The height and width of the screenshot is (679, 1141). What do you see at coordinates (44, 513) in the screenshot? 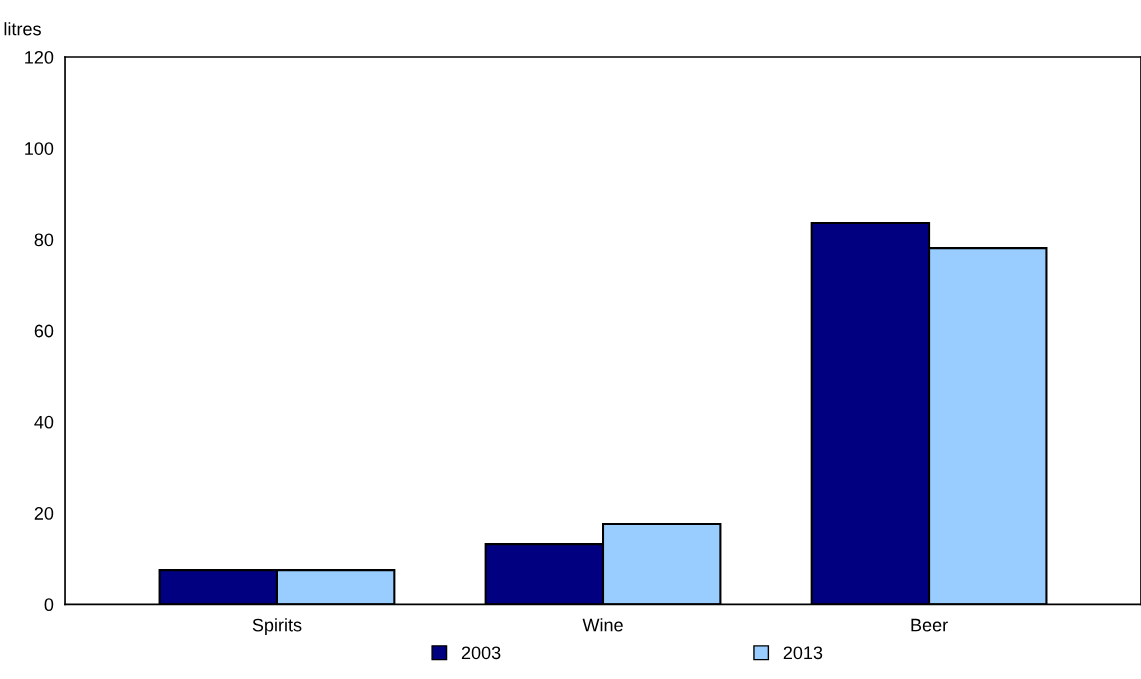
I see `y-tick-label: 20` at bounding box center [44, 513].